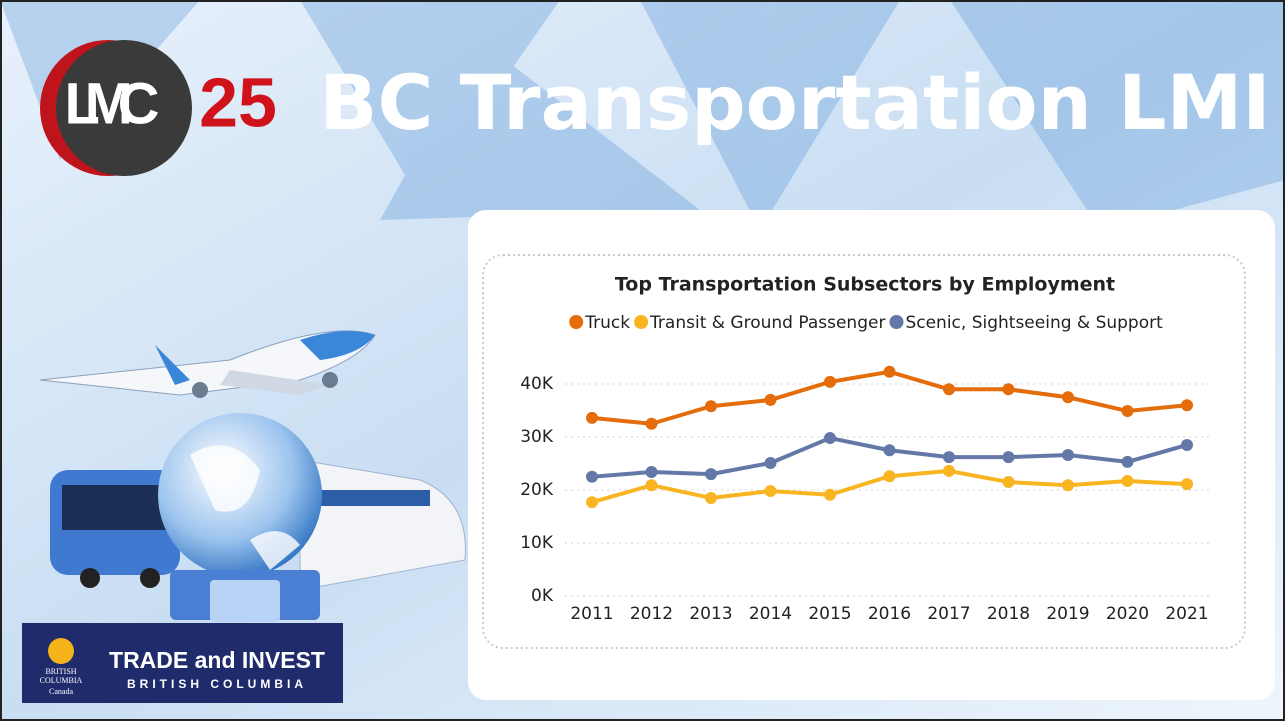  What do you see at coordinates (537, 490) in the screenshot?
I see `y-tick-label: 20K` at bounding box center [537, 490].